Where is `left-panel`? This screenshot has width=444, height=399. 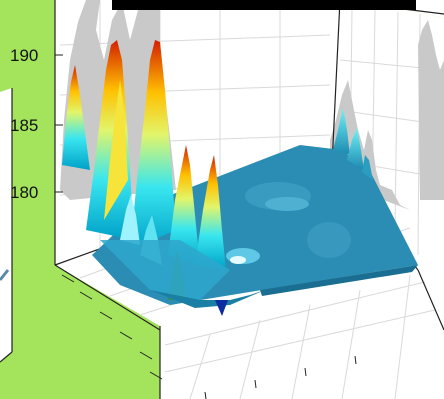
left-panel is located at coordinates (6, 225).